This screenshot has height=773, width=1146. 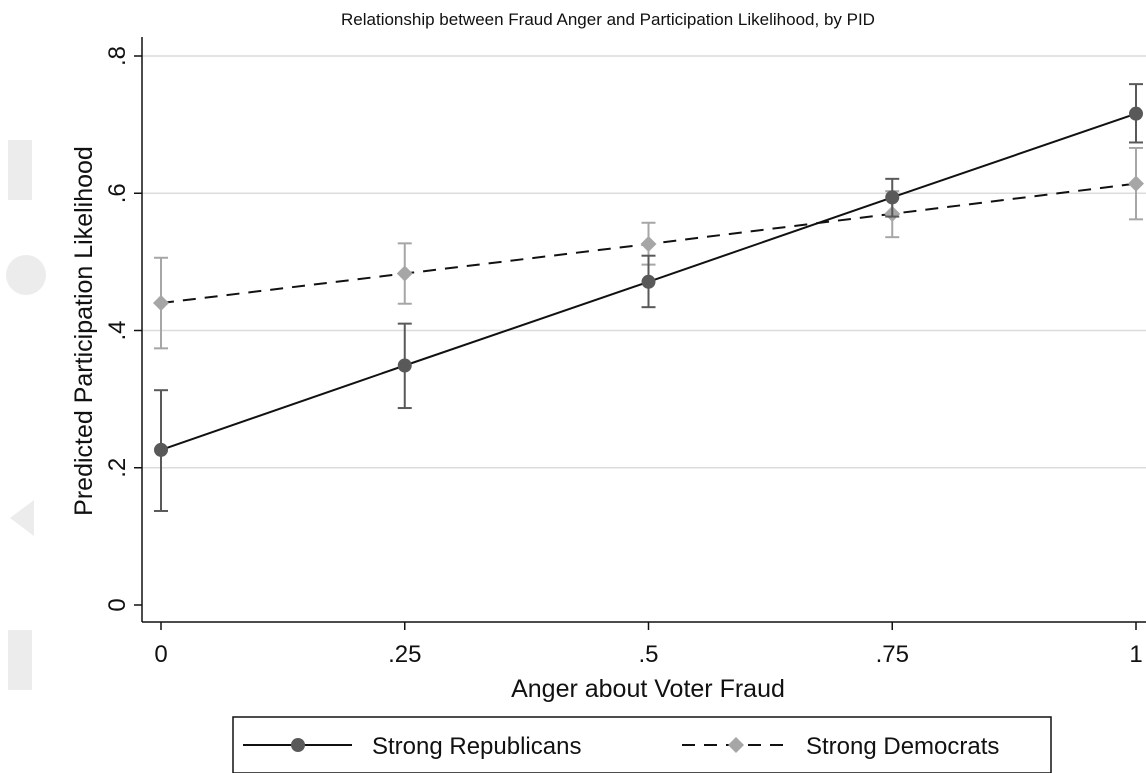 I want to click on legend-label-republicans: Strong Republicans, so click(x=476, y=746).